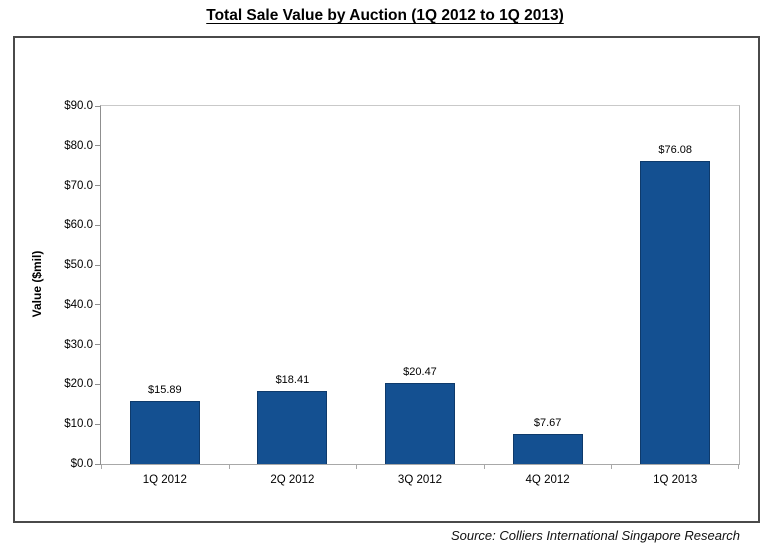 The image size is (770, 550). What do you see at coordinates (164, 480) in the screenshot?
I see `x-axis-label-1q-2012: 1Q 2012` at bounding box center [164, 480].